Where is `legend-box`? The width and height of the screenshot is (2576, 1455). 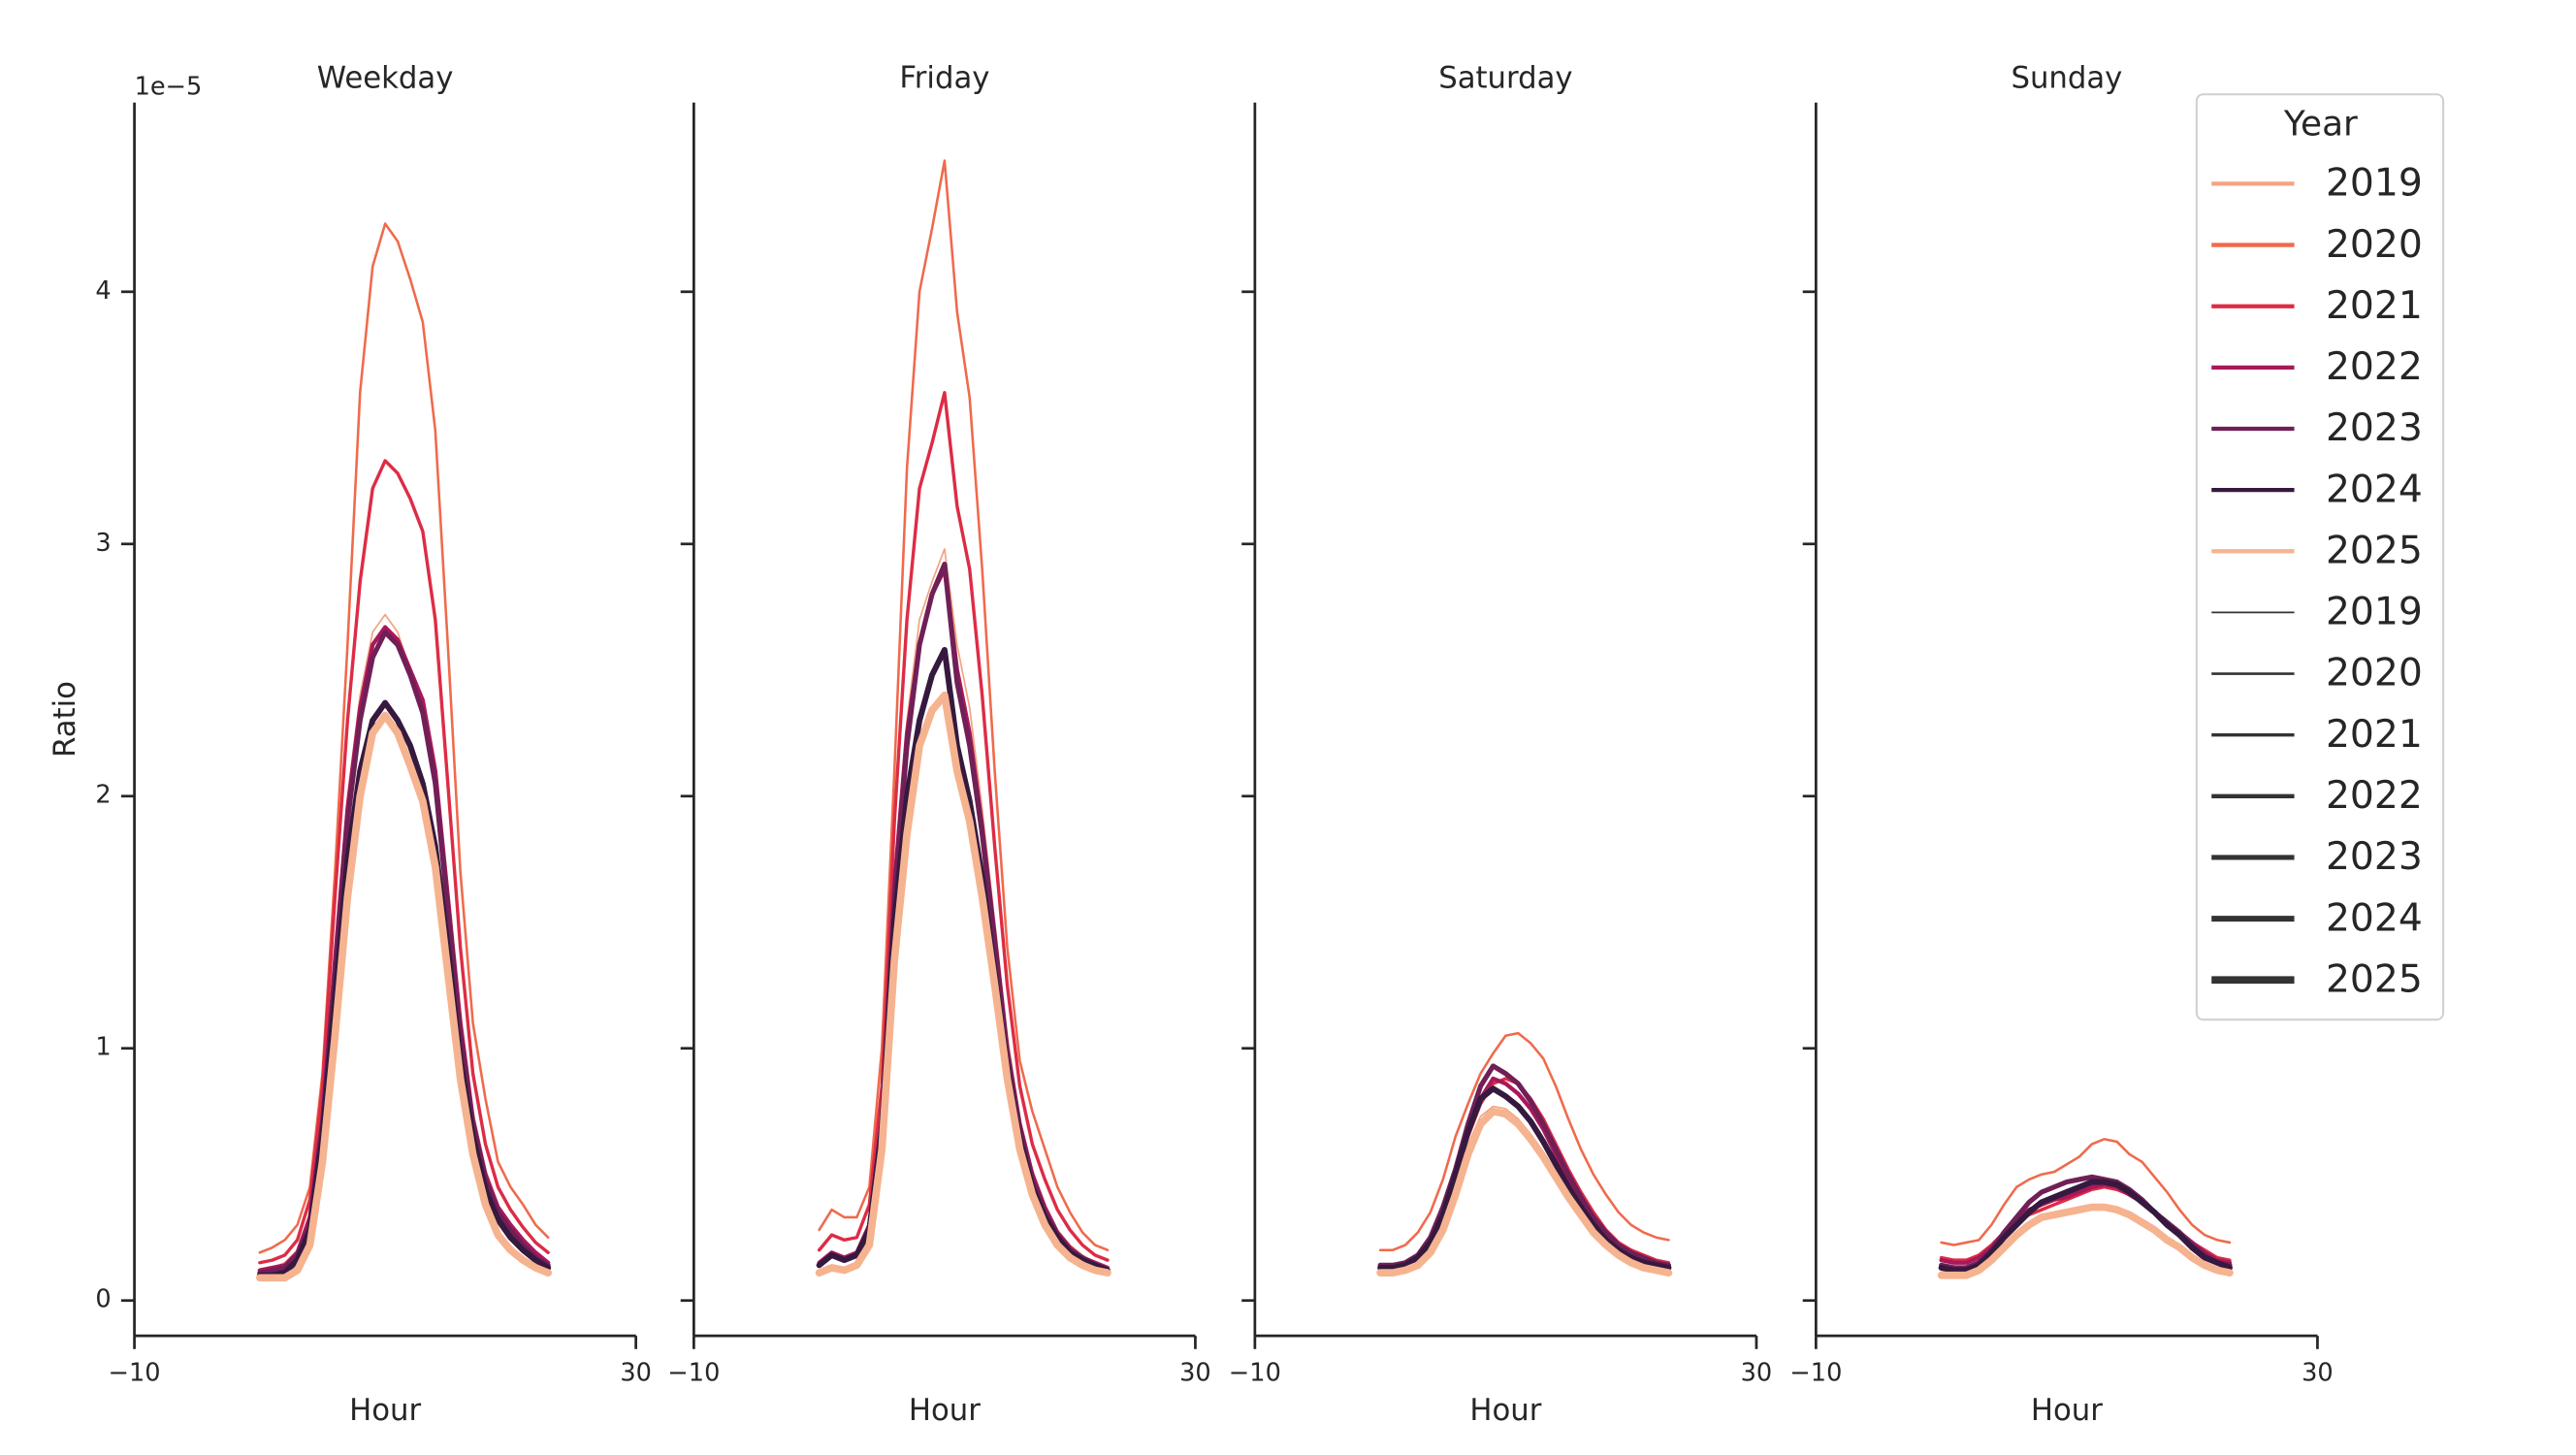
legend-box is located at coordinates (2320, 557).